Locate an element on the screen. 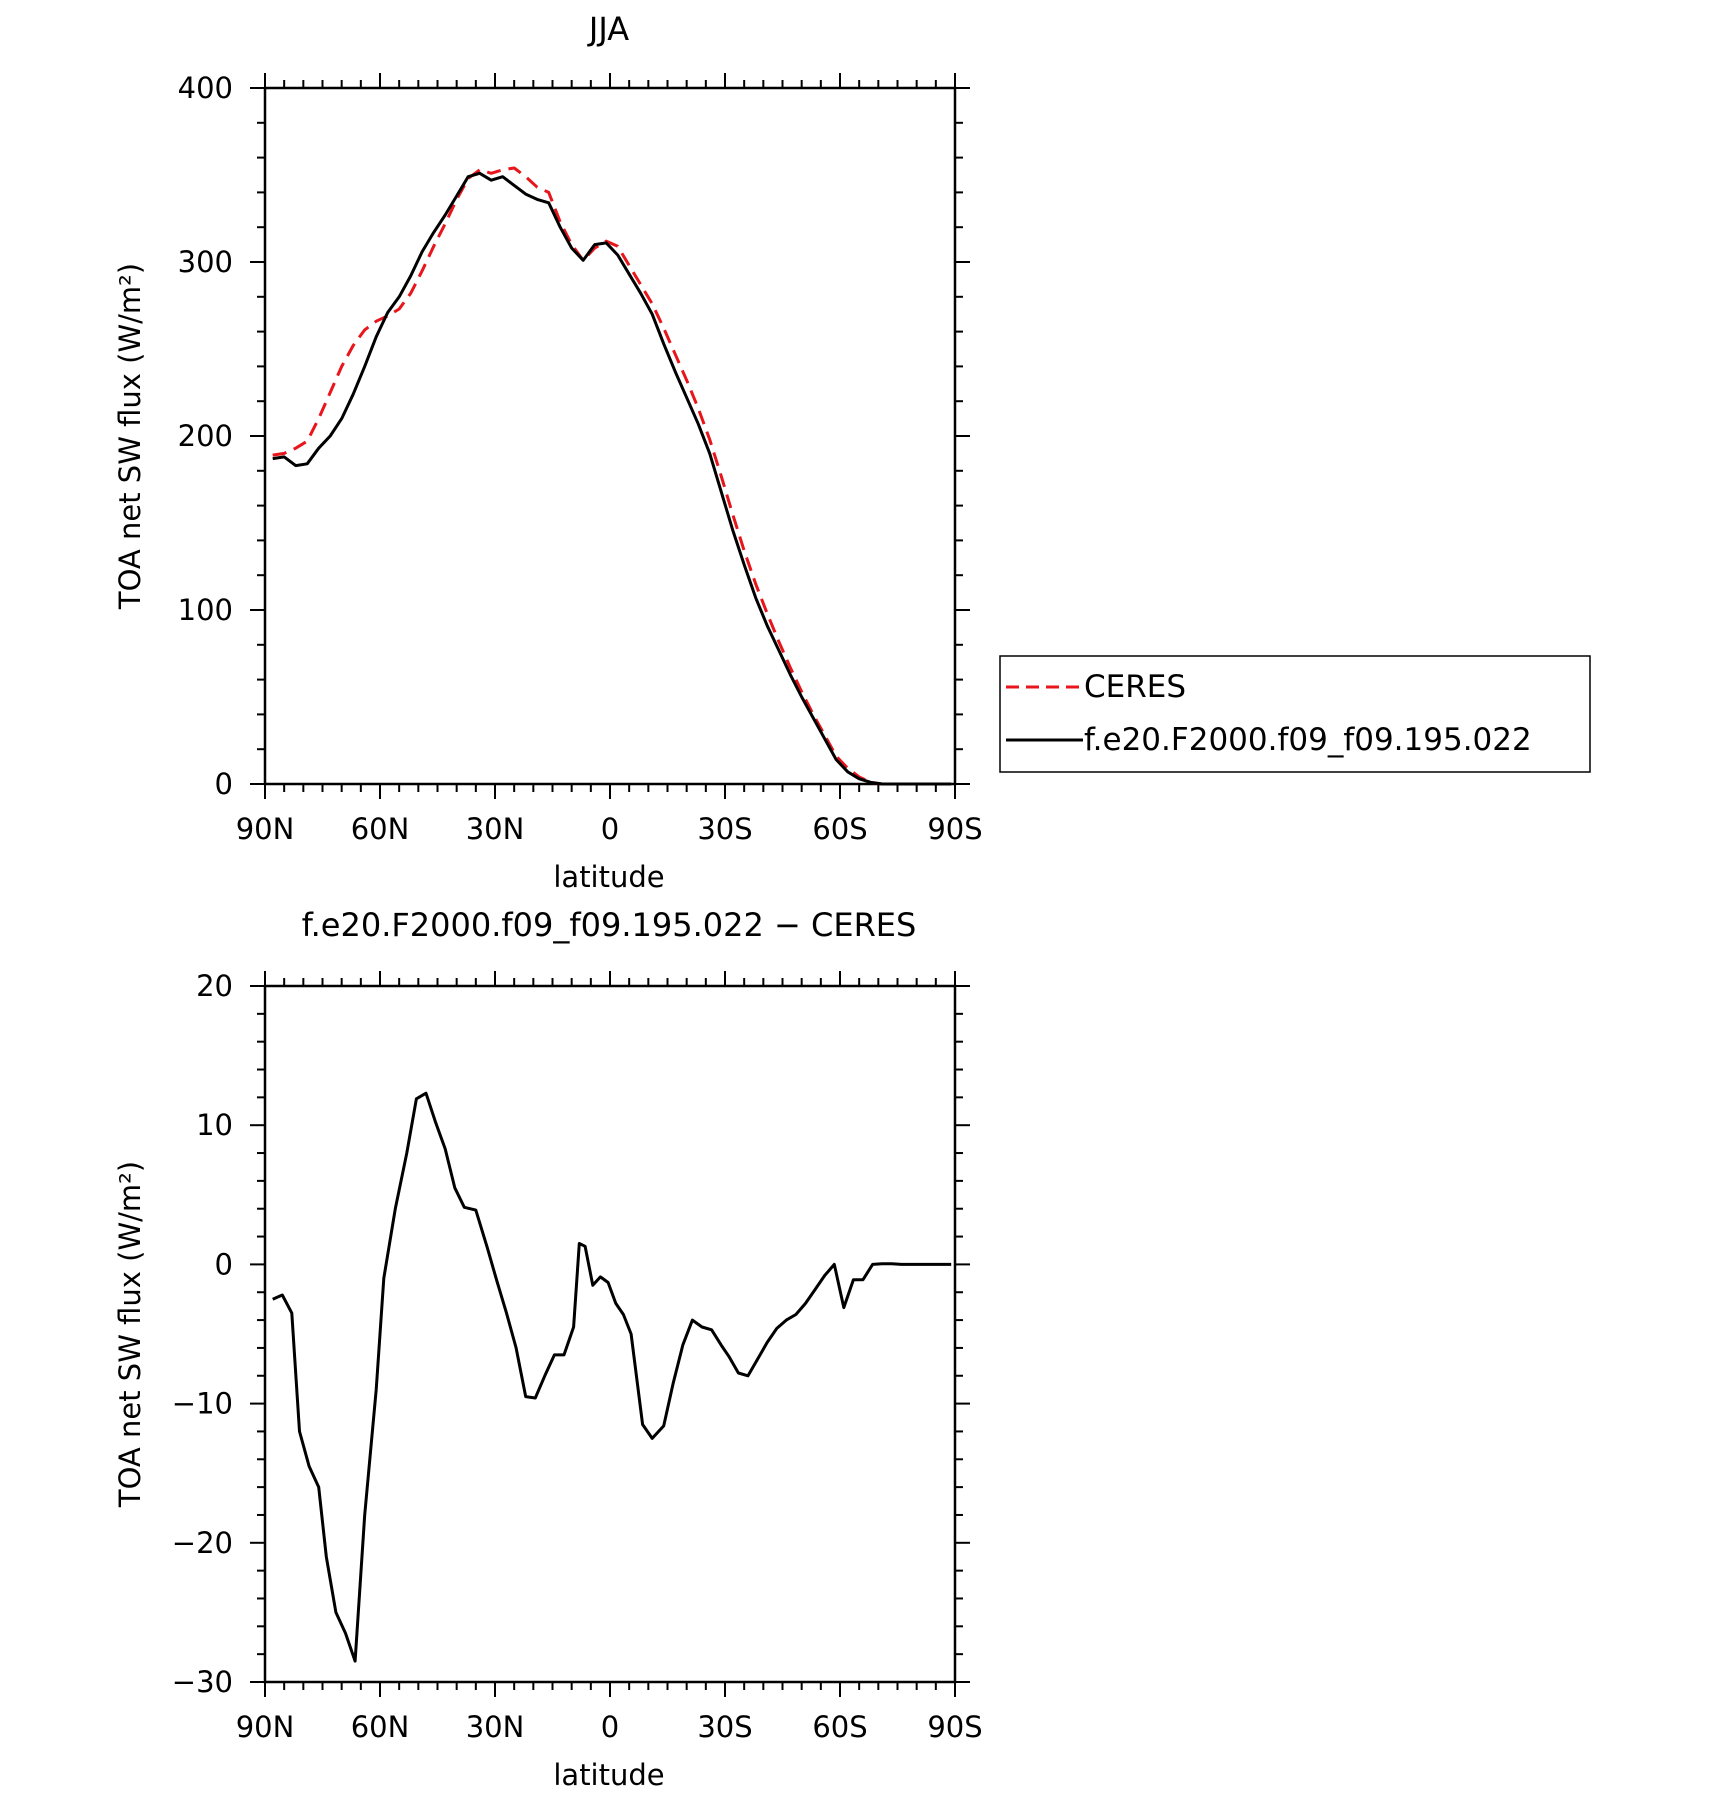  bottom-x-tick-label: 90N is located at coordinates (265, 1727).